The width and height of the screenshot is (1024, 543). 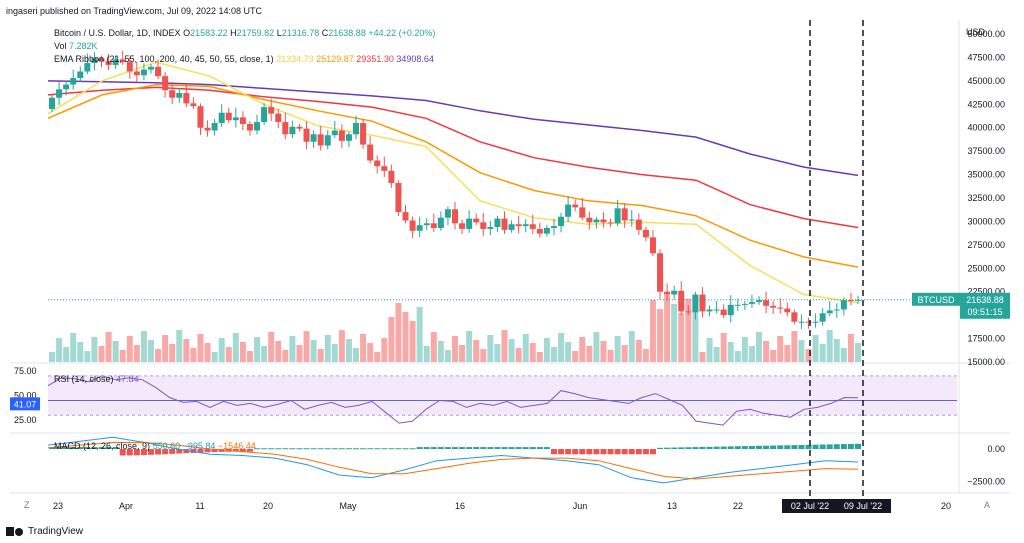 What do you see at coordinates (453, 460) in the screenshot?
I see `macd-line` at bounding box center [453, 460].